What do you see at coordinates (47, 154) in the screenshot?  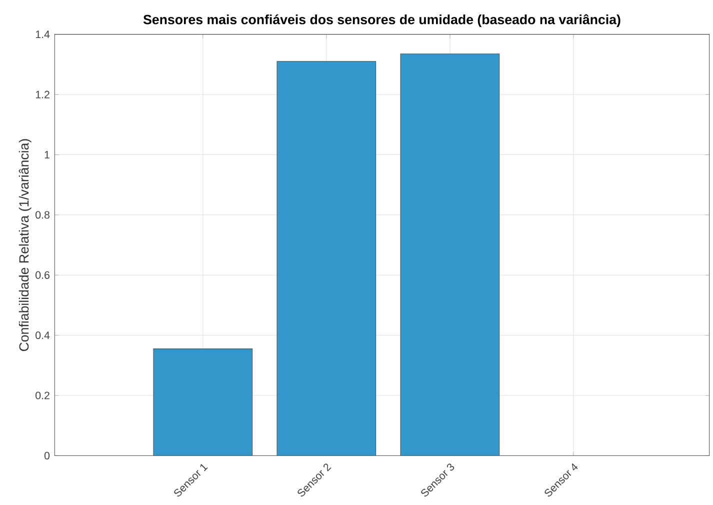 I see `y-tick-label: 1` at bounding box center [47, 154].